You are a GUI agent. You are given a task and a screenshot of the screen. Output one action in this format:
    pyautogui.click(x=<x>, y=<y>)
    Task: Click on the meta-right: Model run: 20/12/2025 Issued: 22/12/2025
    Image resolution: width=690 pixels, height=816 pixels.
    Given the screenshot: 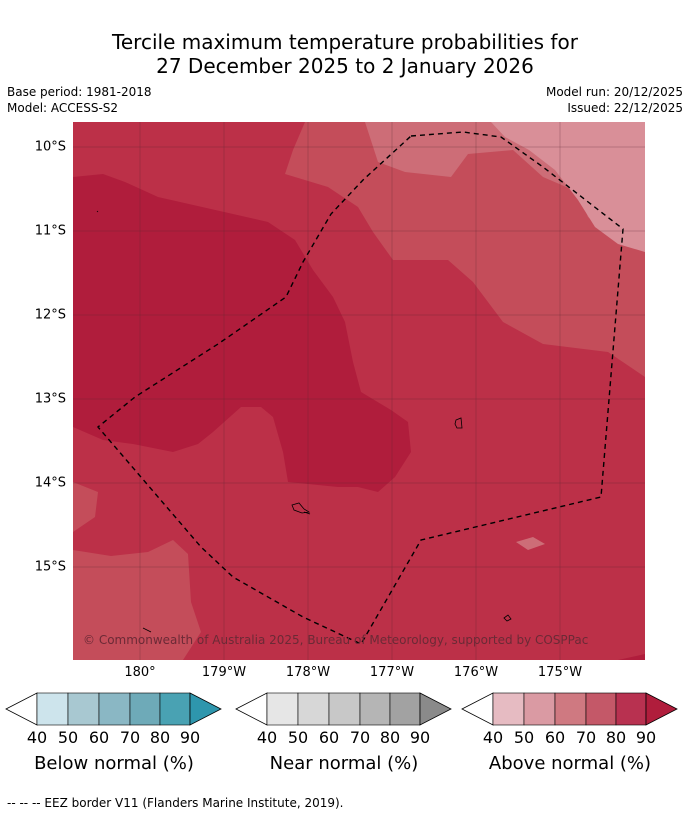 What is the action you would take?
    pyautogui.click(x=614, y=100)
    